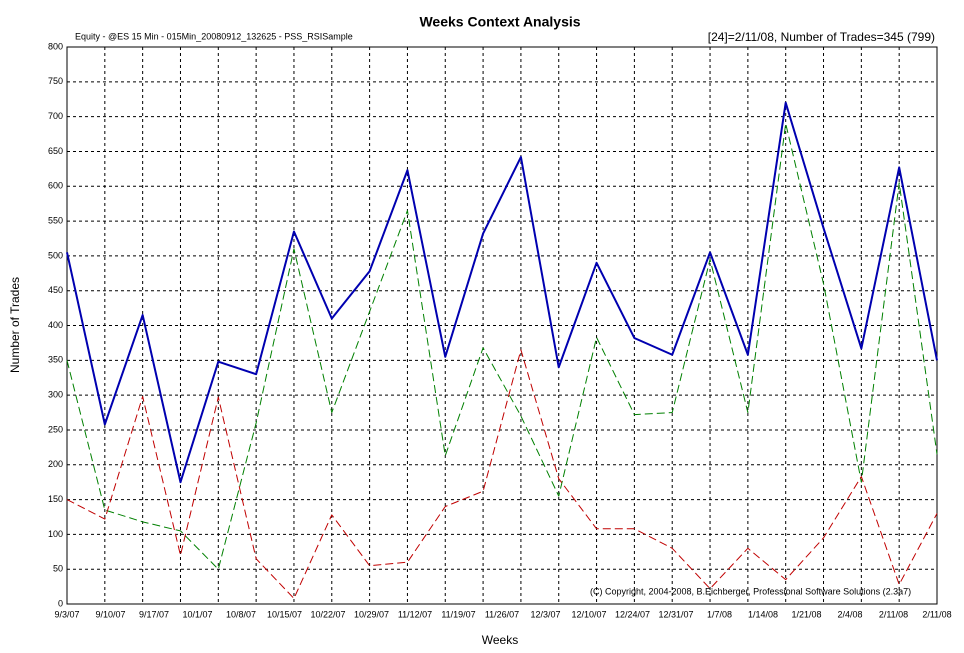 Image resolution: width=964 pixels, height=653 pixels. Describe the element at coordinates (55, 429) in the screenshot. I see `y-tick-label: 250` at that location.